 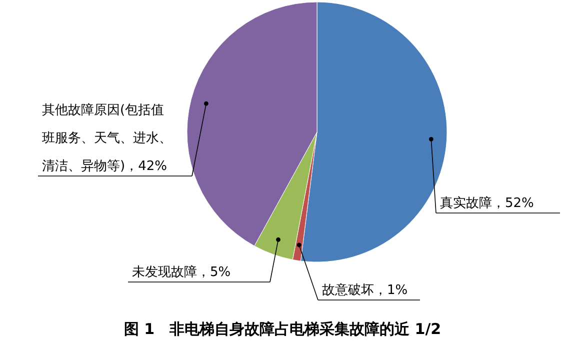 I want to click on text: 图 1 非电梯自身故障占电梯采集故障的近 1/2, so click(x=283, y=329).